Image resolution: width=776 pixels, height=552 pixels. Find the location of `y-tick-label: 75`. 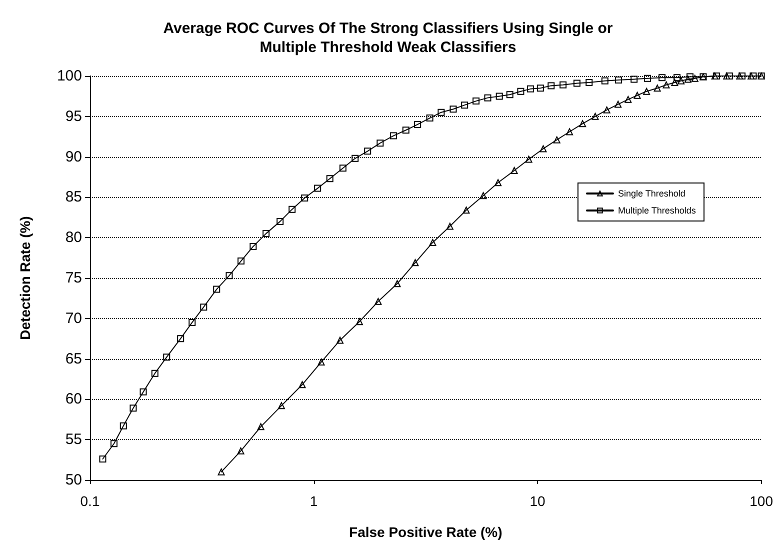

y-tick-label: 75 is located at coordinates (73, 278).